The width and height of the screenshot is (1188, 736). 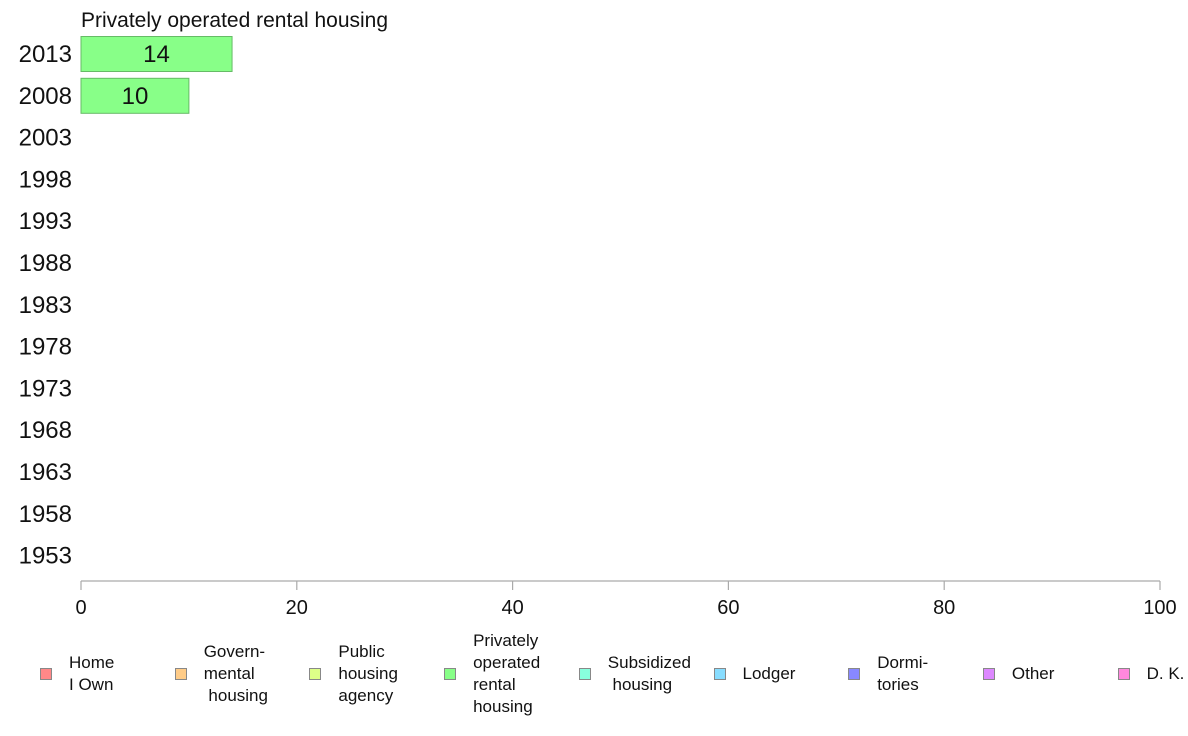 I want to click on legend-item-7: Other, so click(x=1018, y=674).